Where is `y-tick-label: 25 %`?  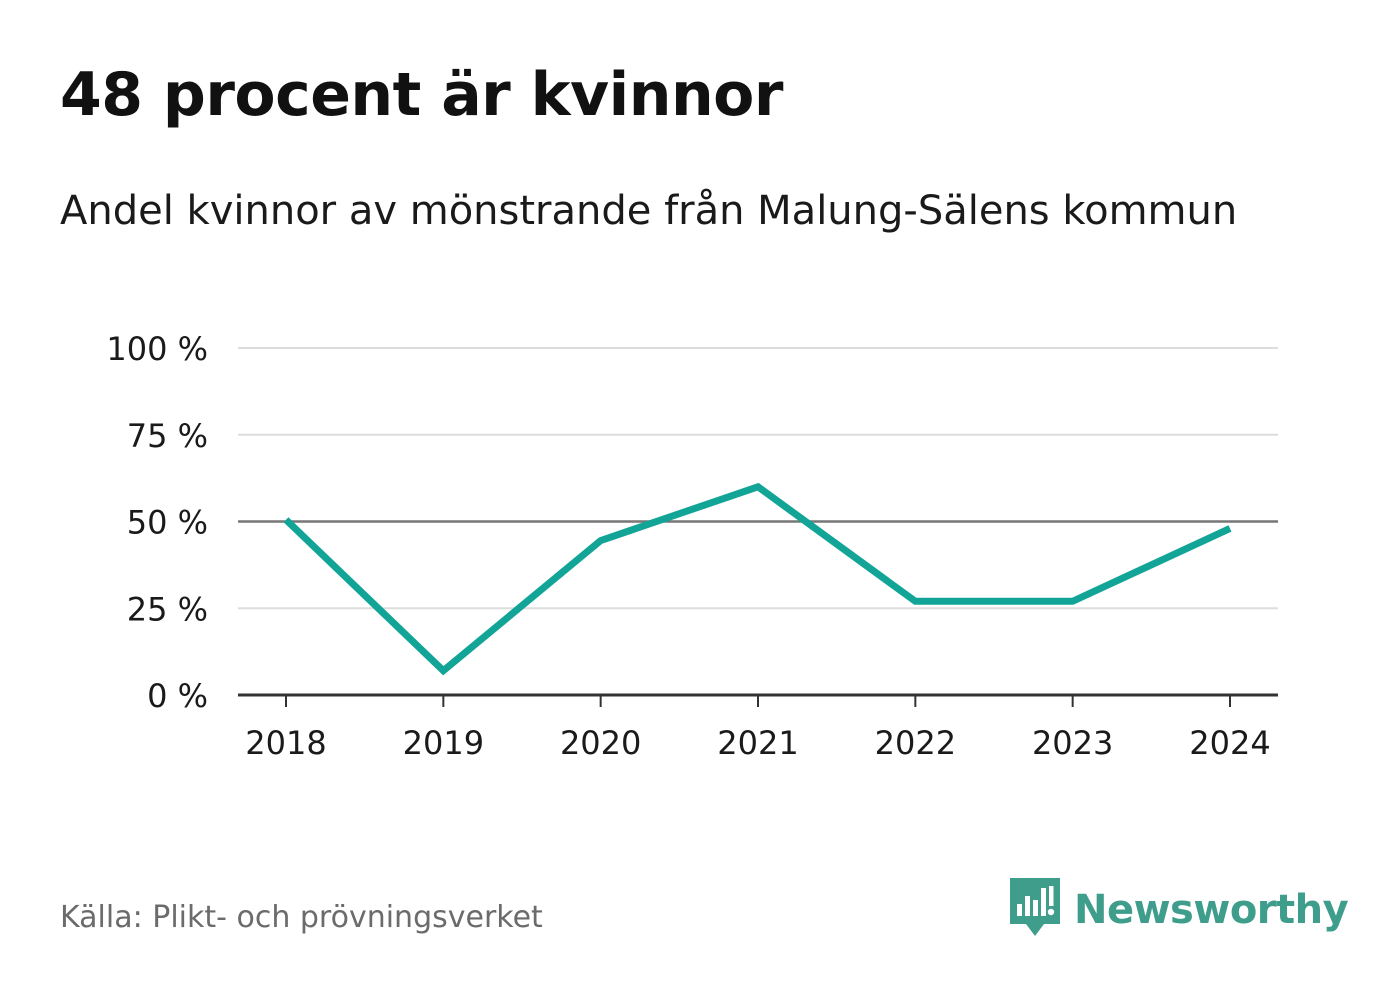 y-tick-label: 25 % is located at coordinates (167, 609).